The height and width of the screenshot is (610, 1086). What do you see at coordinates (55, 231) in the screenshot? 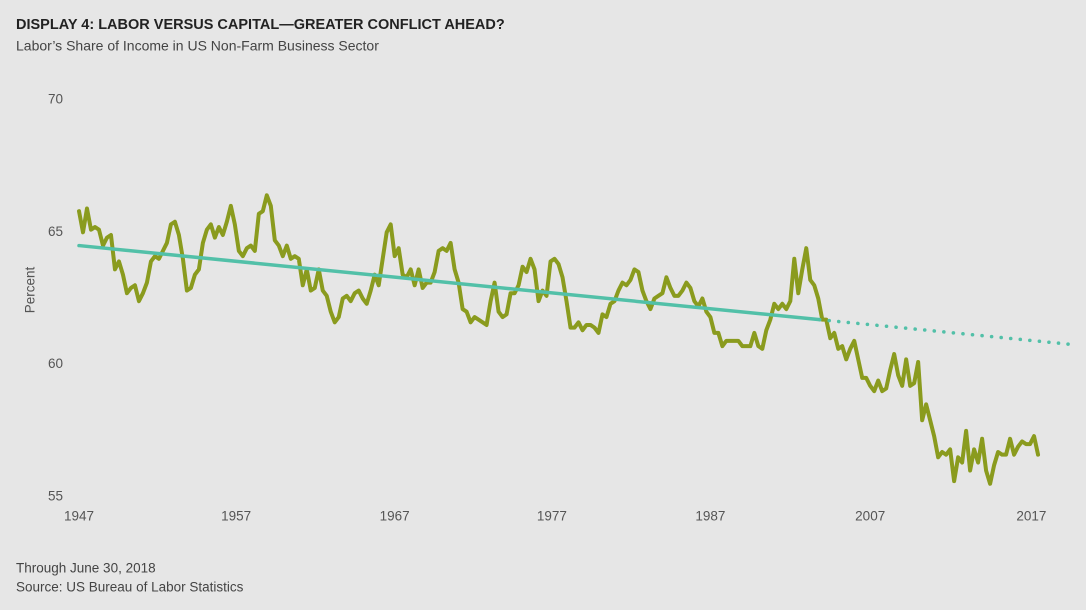
I see `y-tick-label: 65` at bounding box center [55, 231].